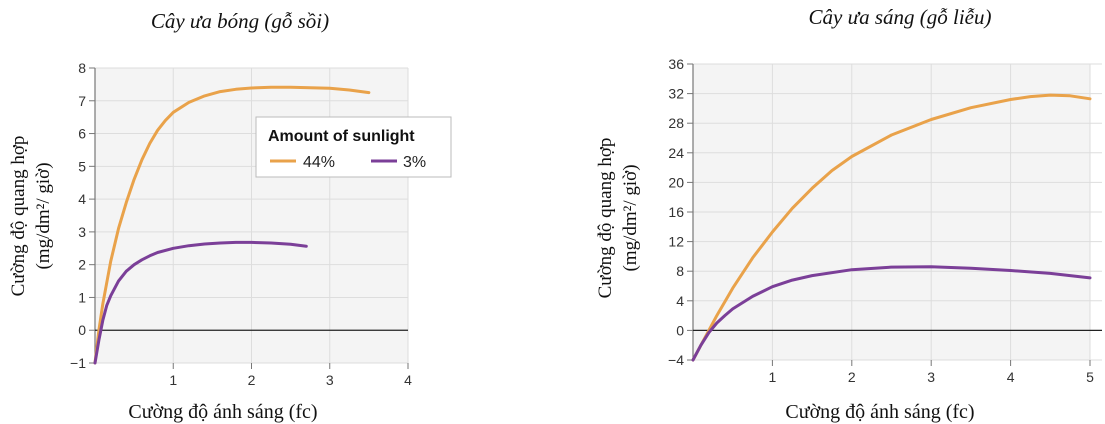 The image size is (1105, 424). What do you see at coordinates (82, 134) in the screenshot?
I see `y-tick-label: 6` at bounding box center [82, 134].